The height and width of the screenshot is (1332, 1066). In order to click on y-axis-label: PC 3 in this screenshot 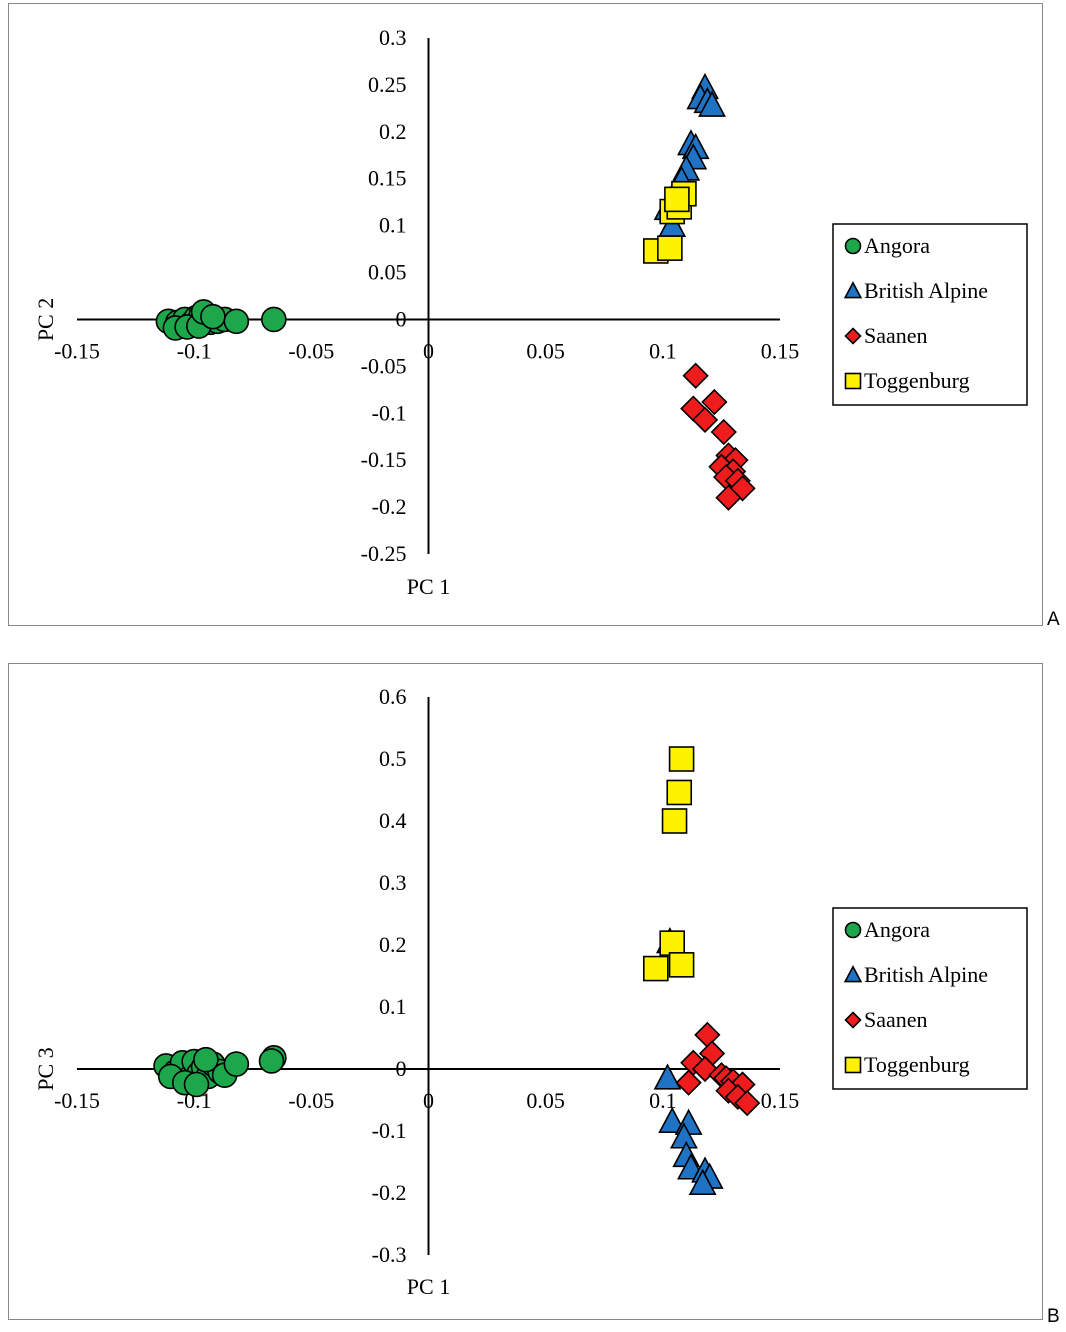, I will do `click(45, 1068)`.